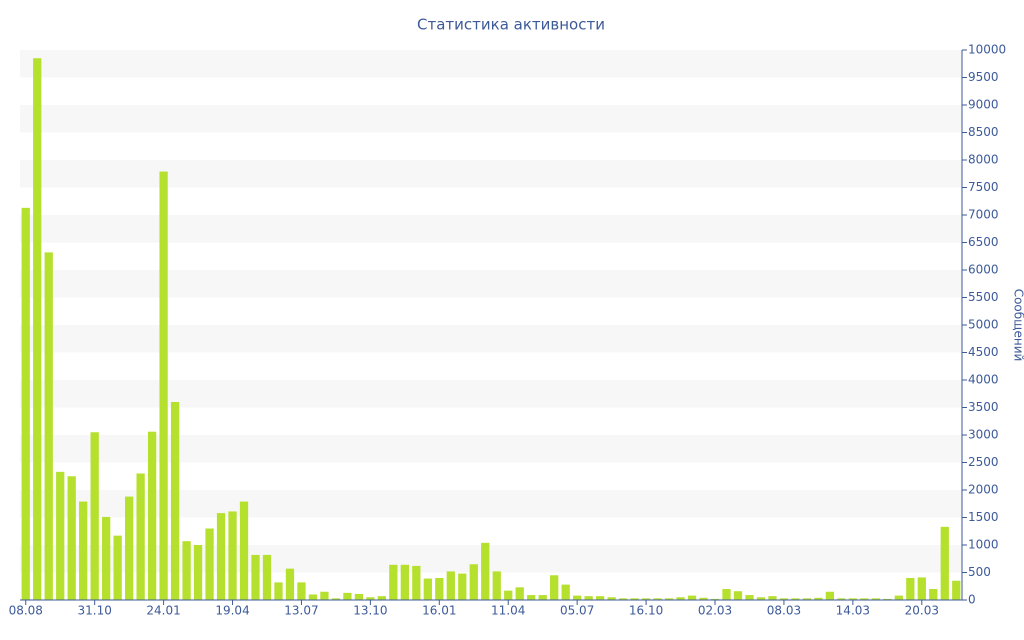 Image resolution: width=1024 pixels, height=640 pixels. Describe the element at coordinates (26, 611) in the screenshot. I see `x-tick-label: 08.08` at that location.